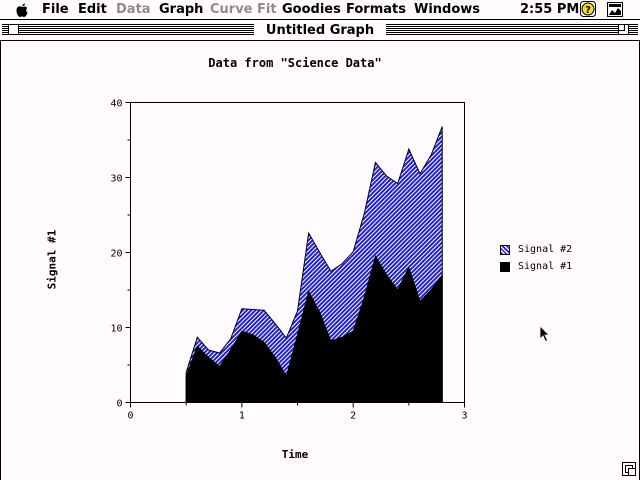 The image size is (640, 480). I want to click on y-axis-label: Signal #1, so click(52, 259).